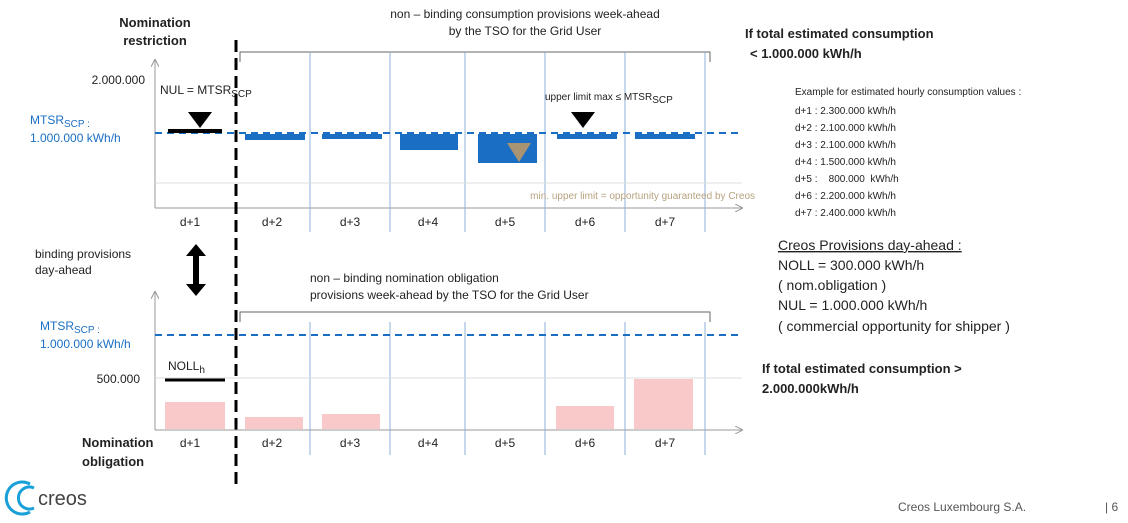 The height and width of the screenshot is (523, 1128). Describe the element at coordinates (870, 245) in the screenshot. I see `provisions-title: Creos Provisions day-ahead :` at that location.